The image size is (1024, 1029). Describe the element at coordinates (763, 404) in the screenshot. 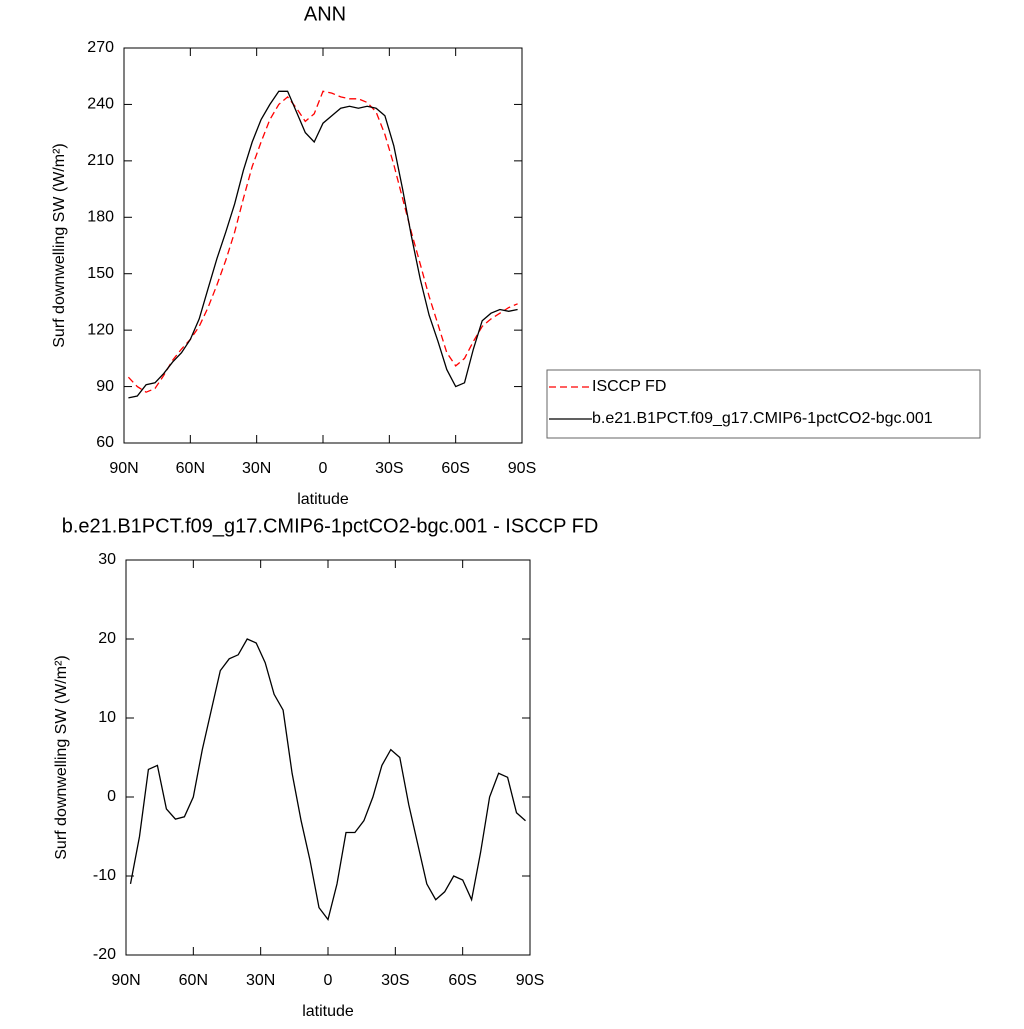

I see `legend-box` at that location.